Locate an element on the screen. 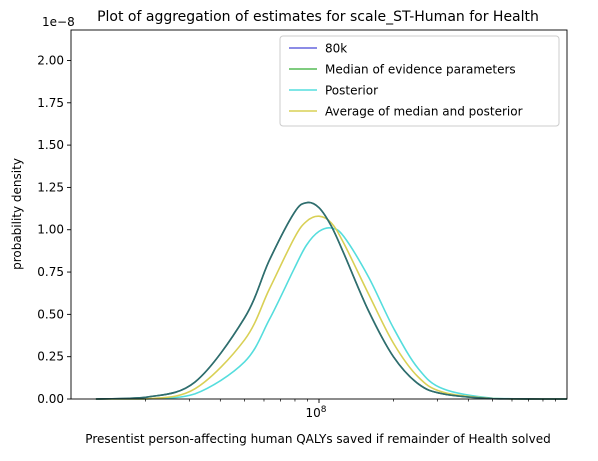 The height and width of the screenshot is (461, 598). y-axis: 0.00 0.25 0.50 0.75 1.00 1.25 1.50 1.75 2.00 is located at coordinates (54, 229).